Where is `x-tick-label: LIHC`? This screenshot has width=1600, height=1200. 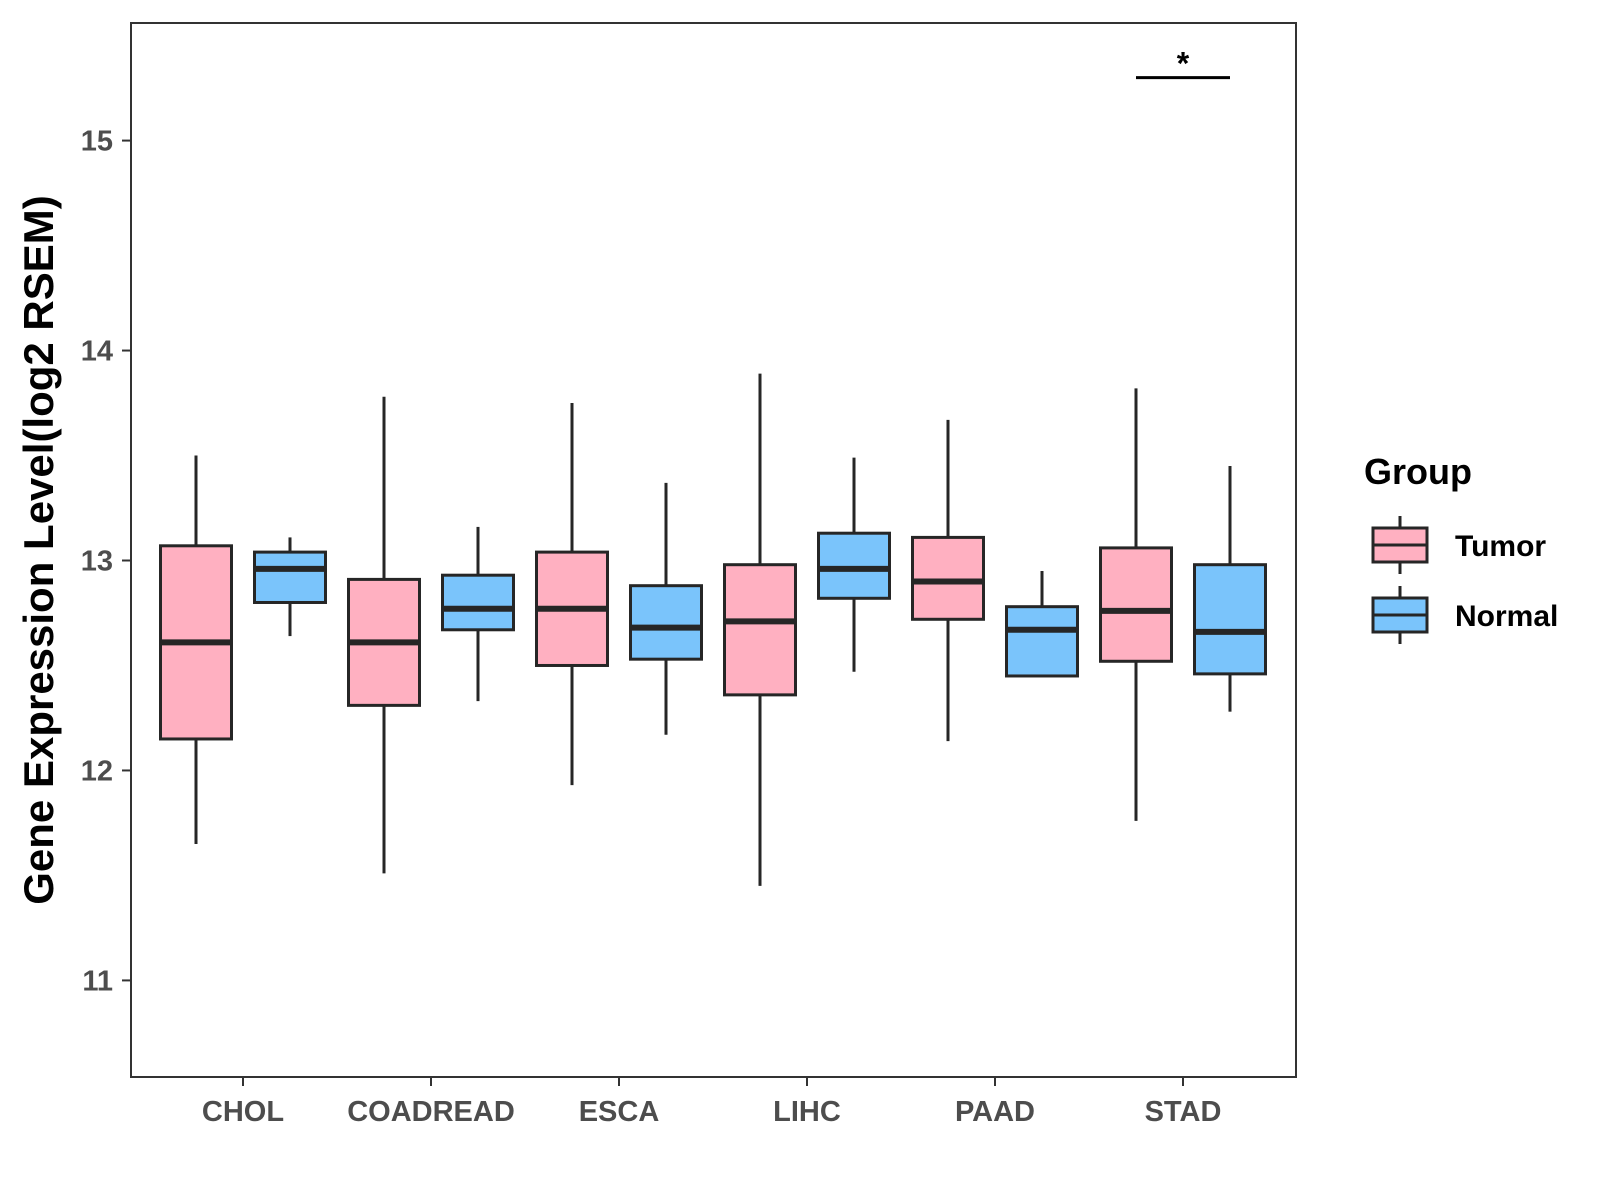 x-tick-label: LIHC is located at coordinates (807, 1112).